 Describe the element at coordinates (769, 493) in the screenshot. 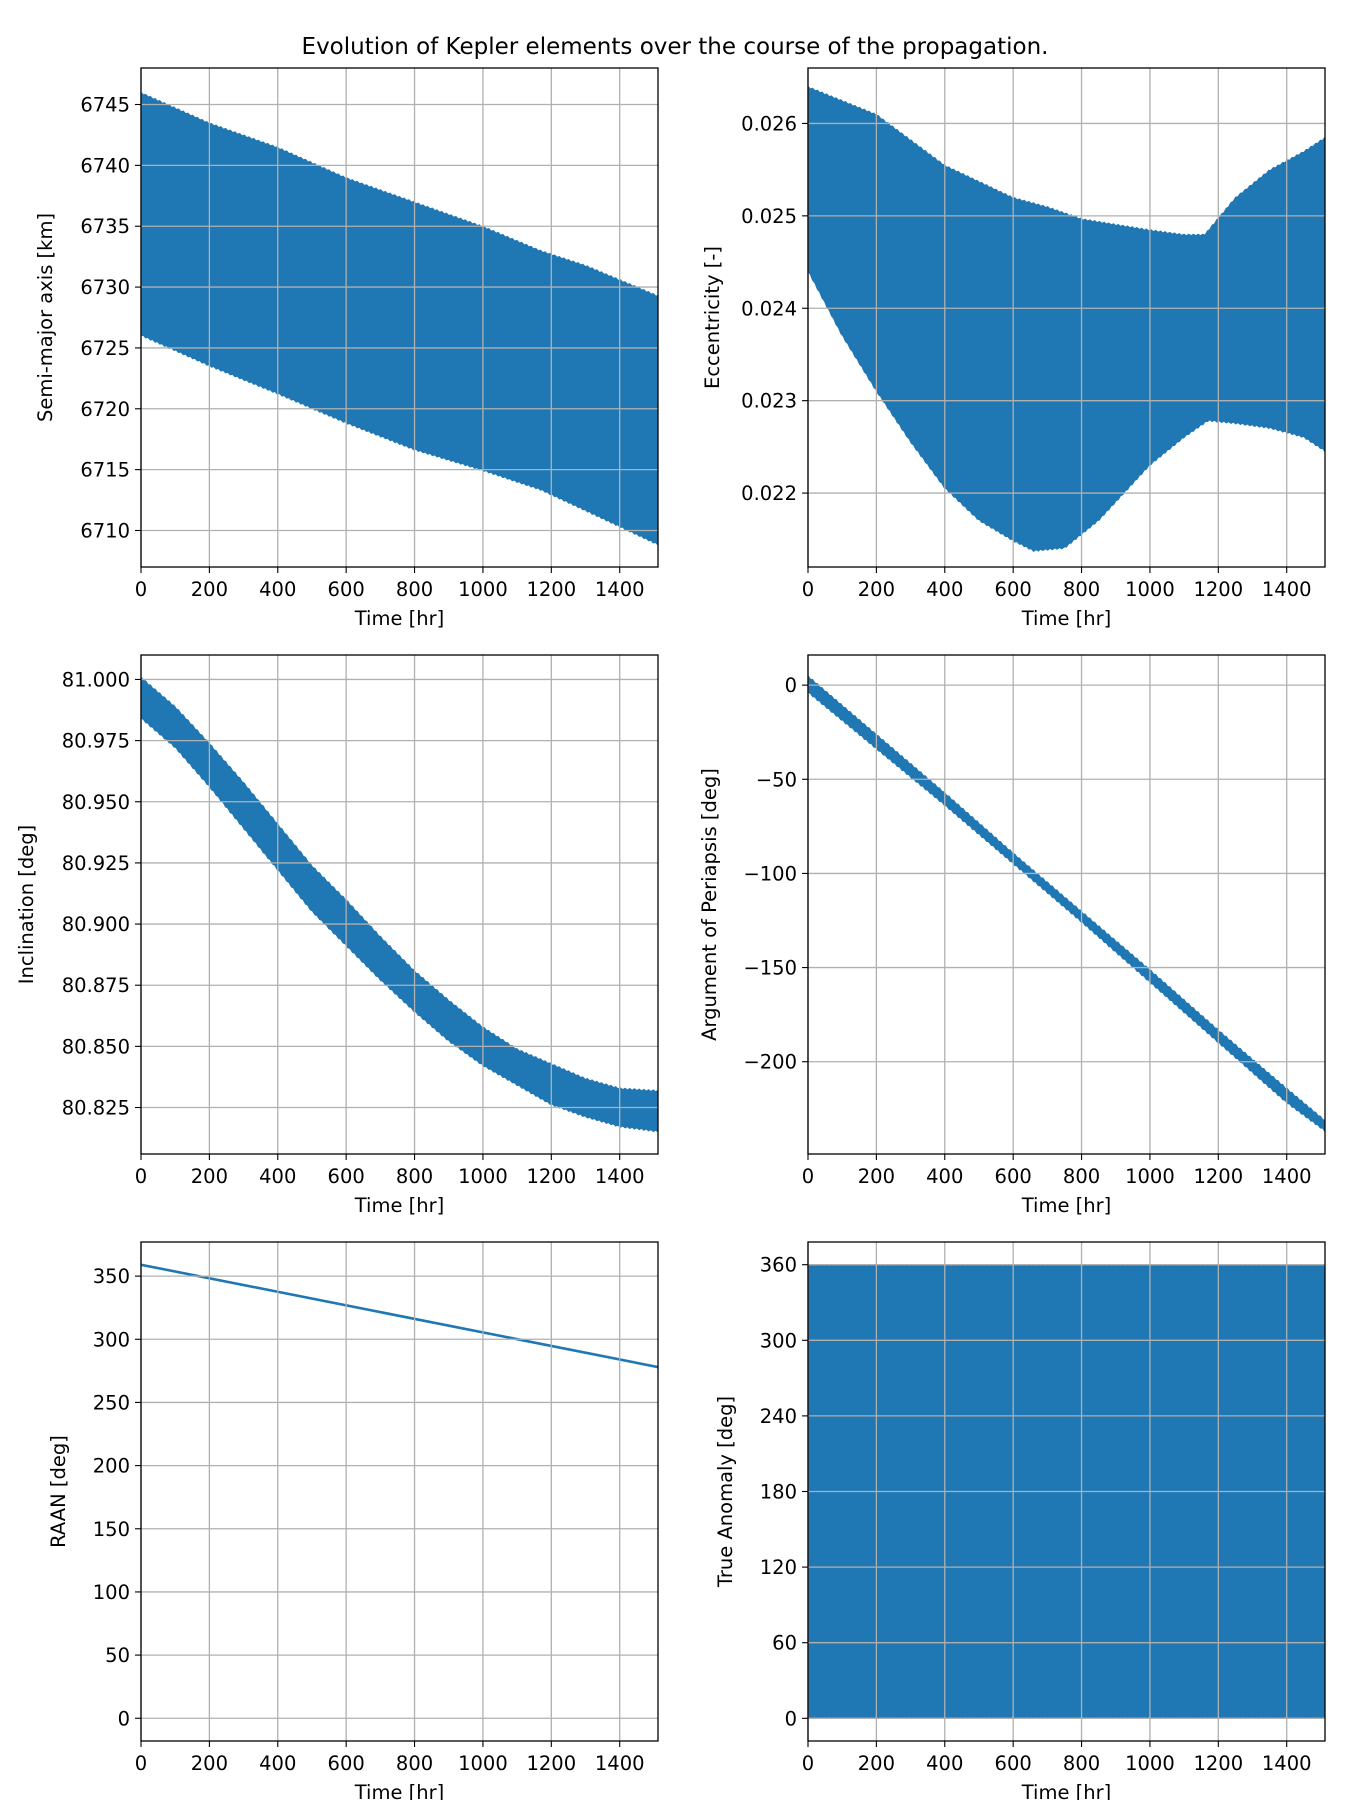

I see `y-tick-label: 0.022` at that location.